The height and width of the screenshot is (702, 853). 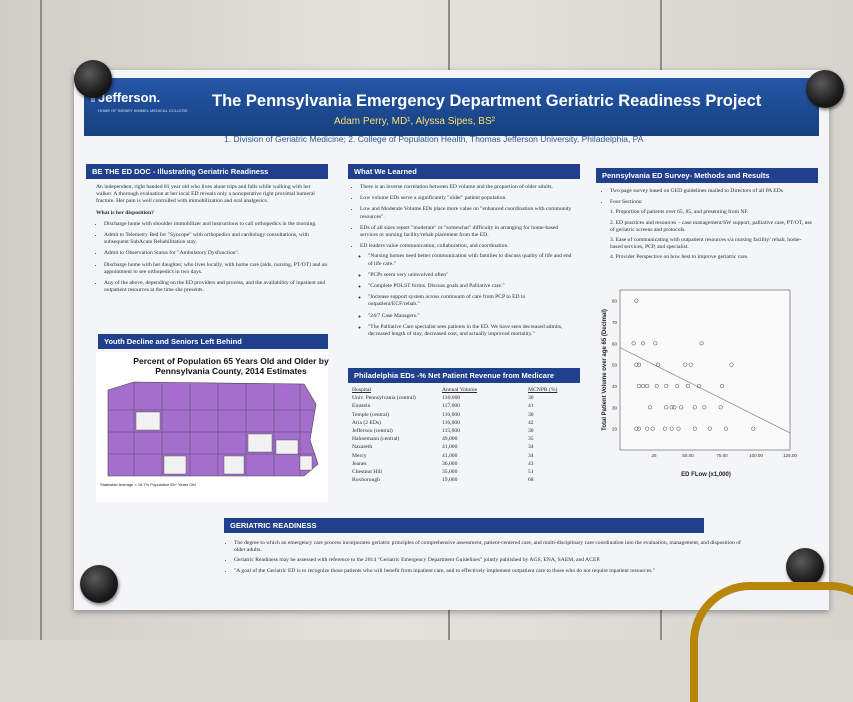 What do you see at coordinates (615, 407) in the screenshot?
I see `y-tick-label: 30` at bounding box center [615, 407].